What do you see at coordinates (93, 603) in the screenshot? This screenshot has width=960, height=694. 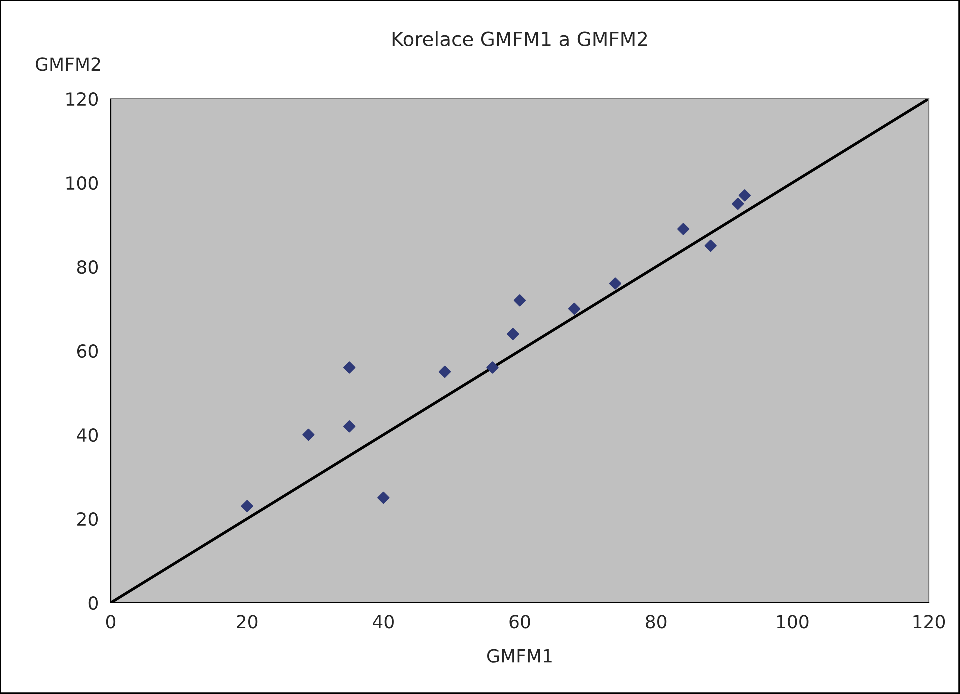 I see `y-tick-label: 0` at bounding box center [93, 603].